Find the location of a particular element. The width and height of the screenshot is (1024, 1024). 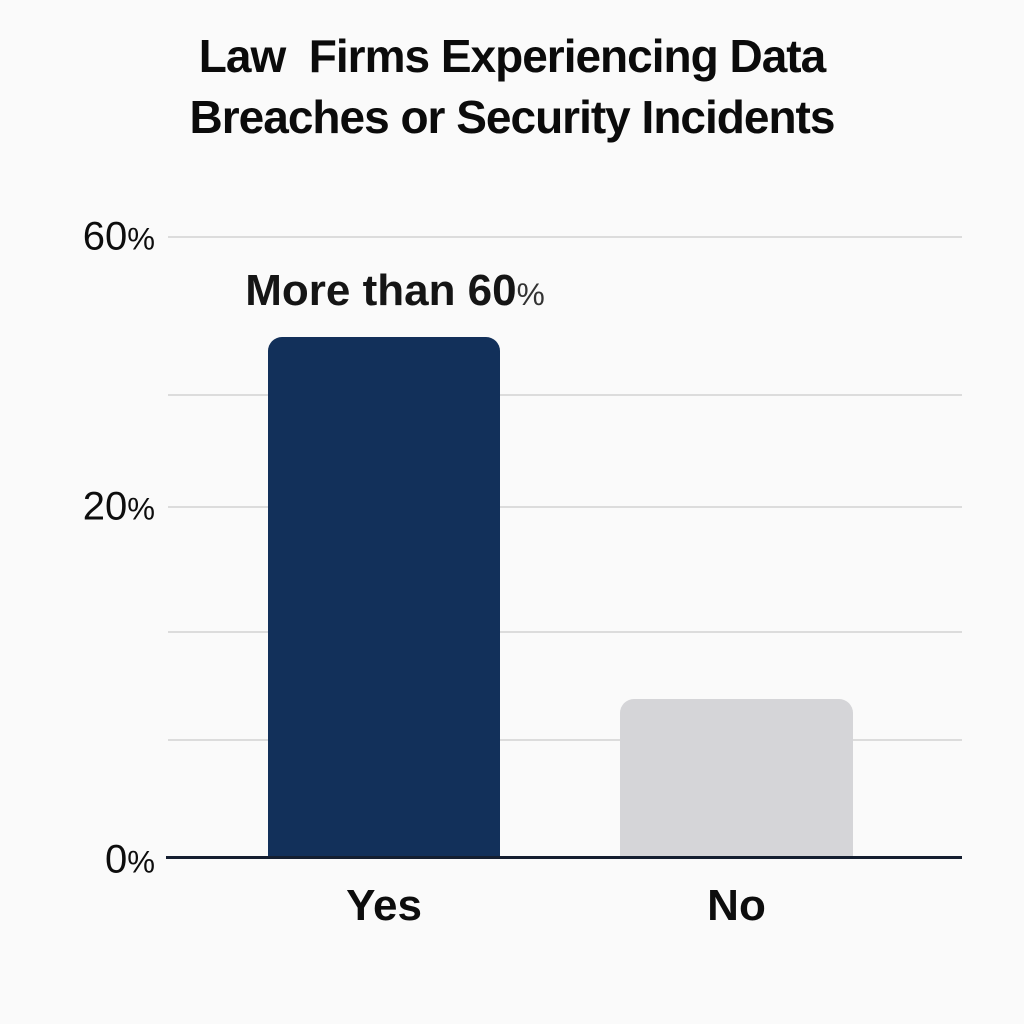

bar-annotation-text: More than 60 is located at coordinates (381, 290).